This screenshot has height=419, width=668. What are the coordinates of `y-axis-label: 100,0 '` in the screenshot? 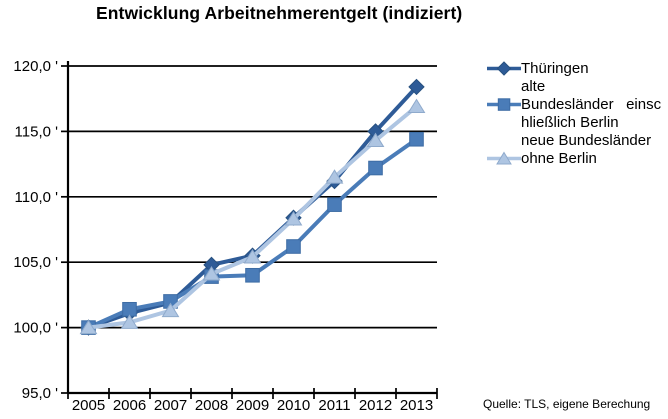 It's located at (35, 328).